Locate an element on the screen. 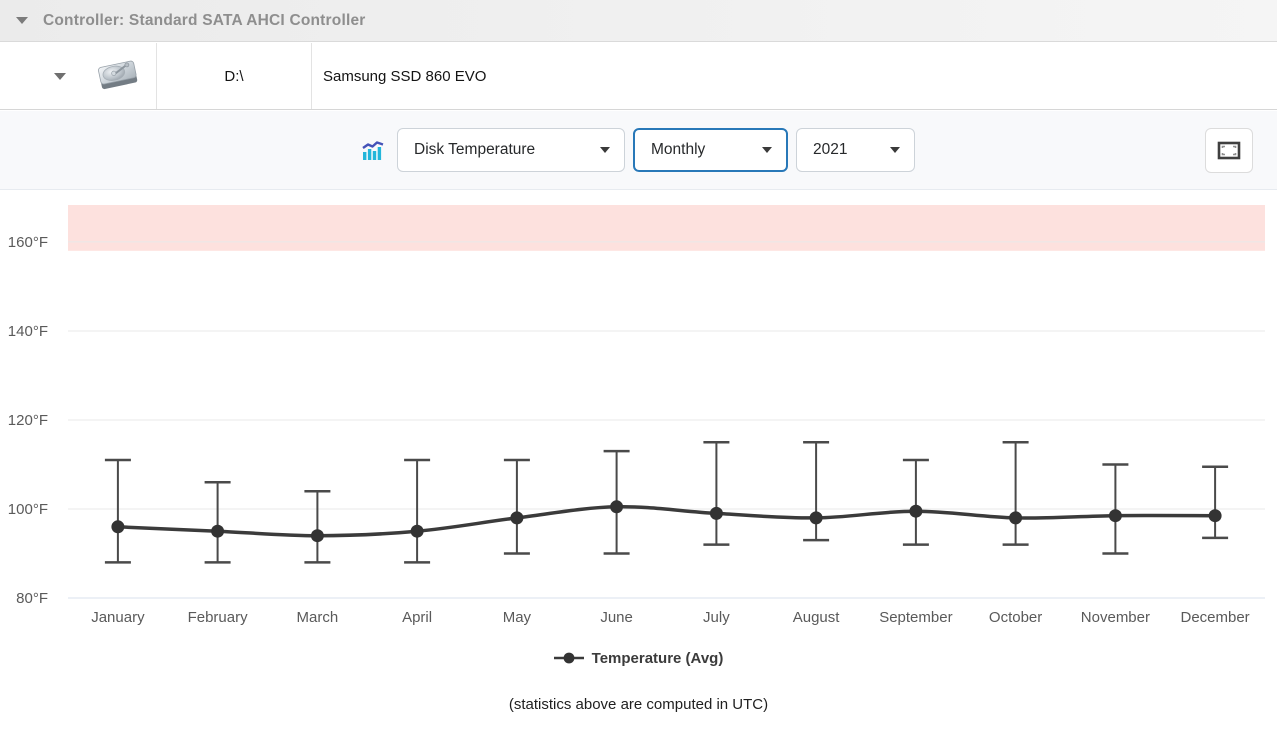 The image size is (1277, 737). fullscreen-icon is located at coordinates (1229, 150).